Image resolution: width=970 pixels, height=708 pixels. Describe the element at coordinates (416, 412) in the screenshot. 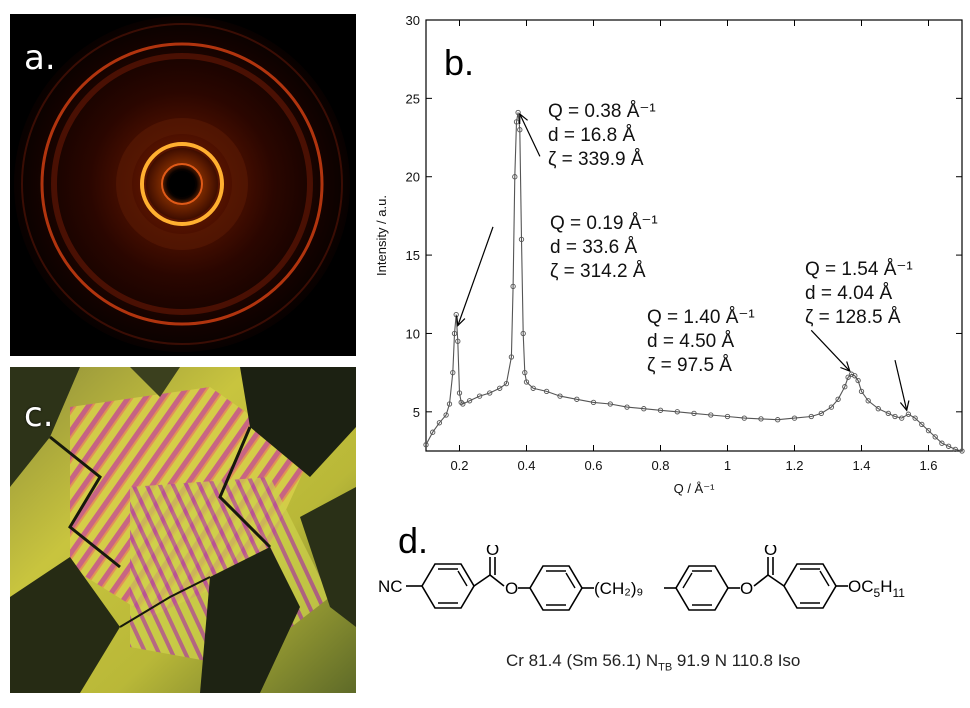

I see `y-tick-label: 5` at that location.